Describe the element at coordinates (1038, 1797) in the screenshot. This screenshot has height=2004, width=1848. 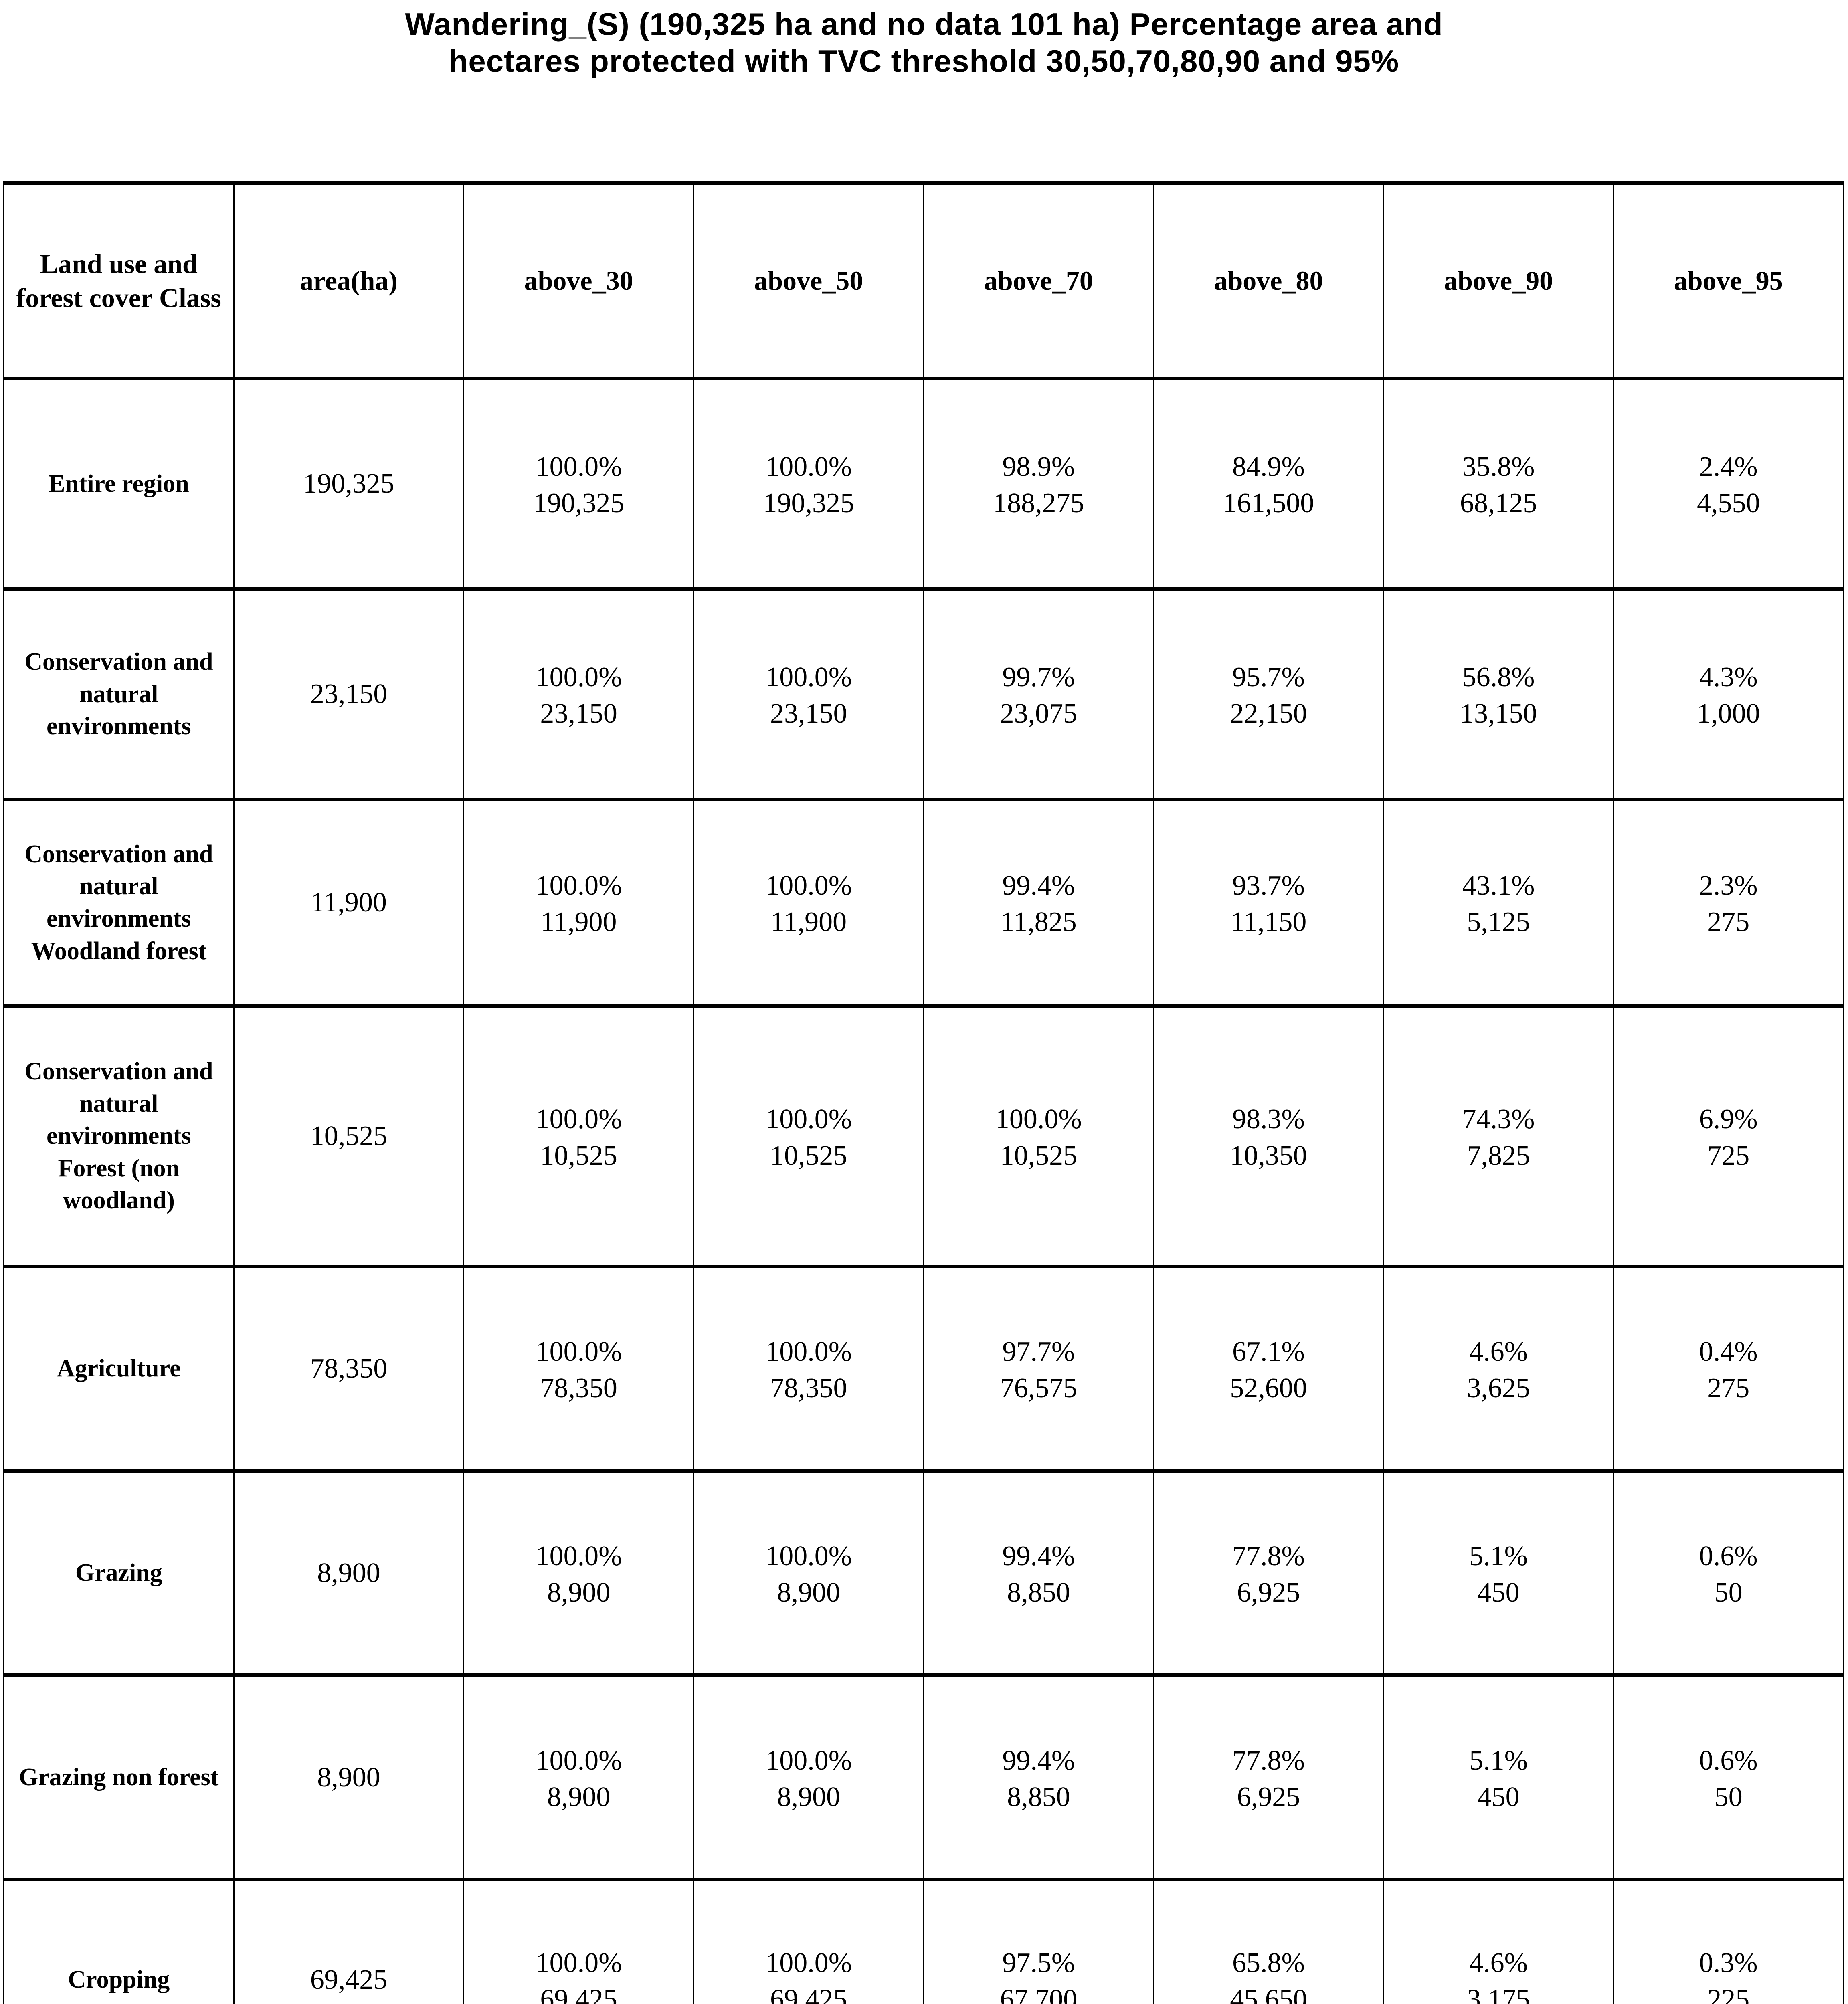
I see `hectares-value: 8,850` at that location.